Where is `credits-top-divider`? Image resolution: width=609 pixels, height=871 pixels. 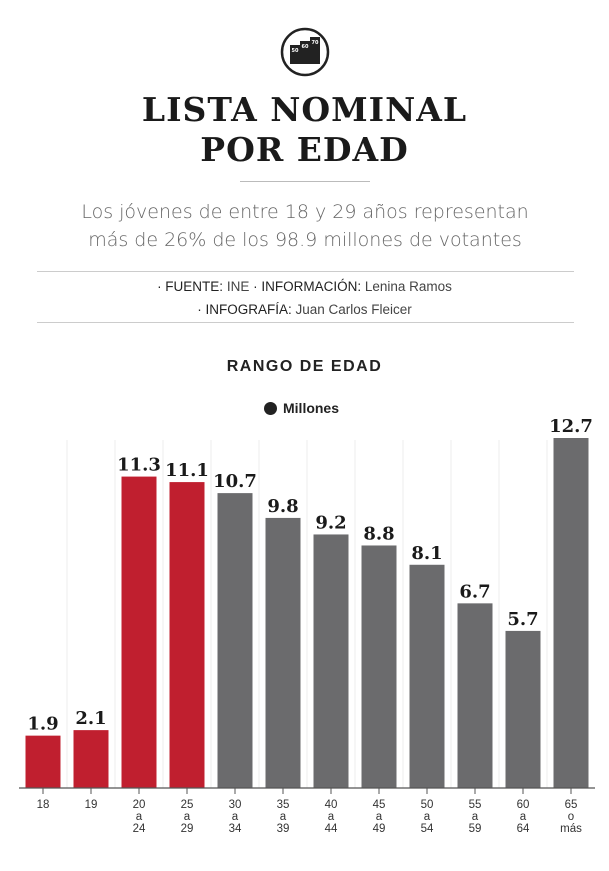
credits-top-divider is located at coordinates (305, 271).